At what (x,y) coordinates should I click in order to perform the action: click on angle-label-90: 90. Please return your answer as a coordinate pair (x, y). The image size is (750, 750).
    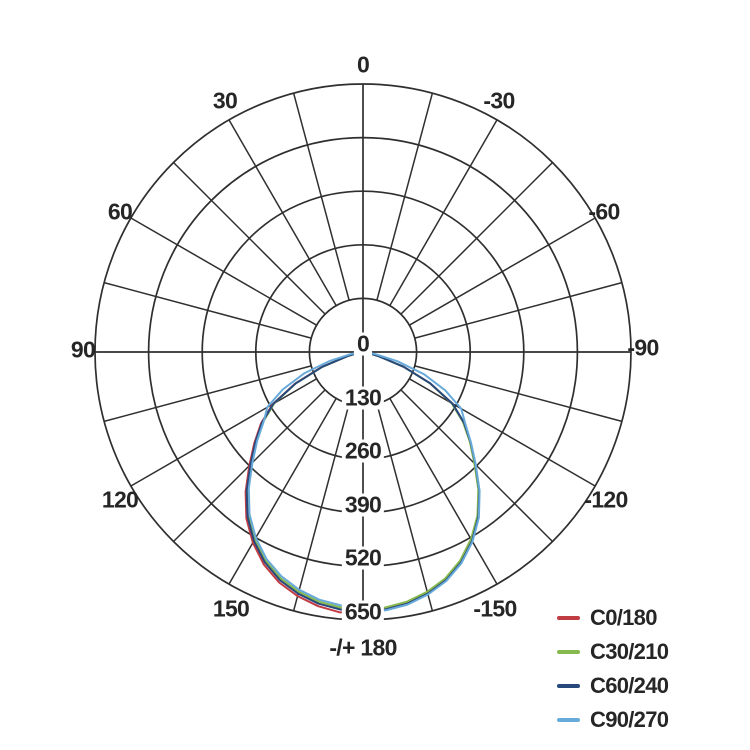
    Looking at the image, I should click on (83, 349).